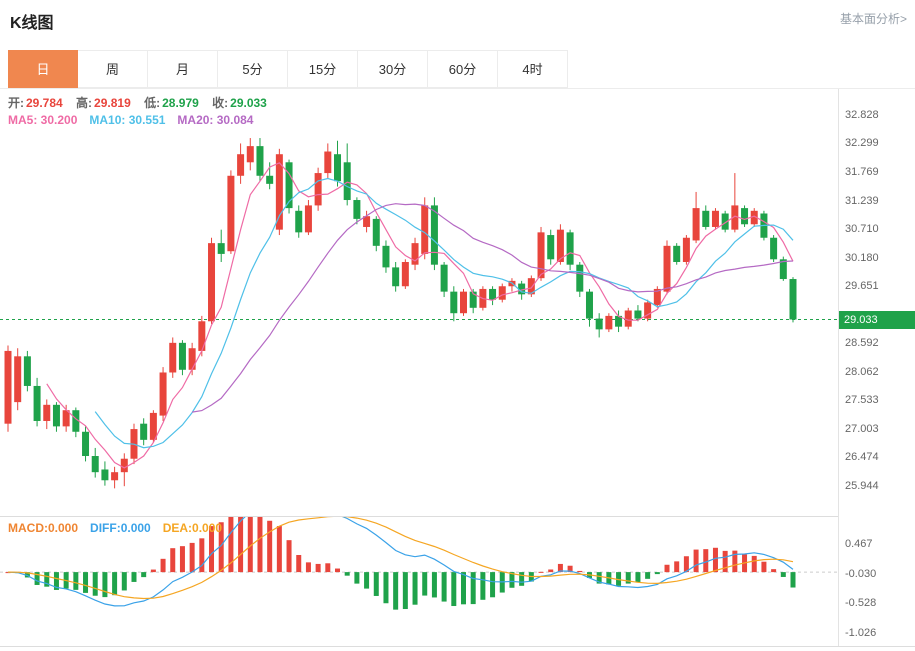 The image size is (915, 651). I want to click on ma20-value: MA20: 30.084, so click(215, 120).